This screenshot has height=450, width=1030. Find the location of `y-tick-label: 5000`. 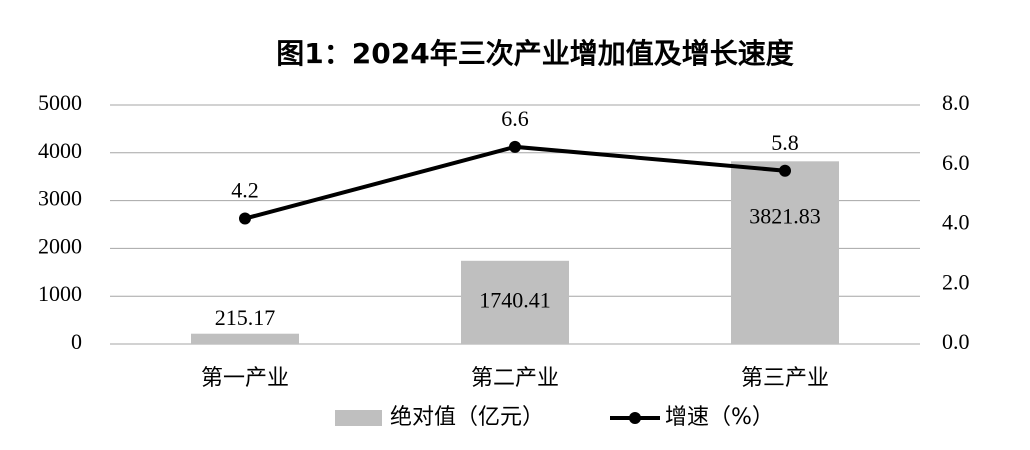

y-tick-label: 5000 is located at coordinates (60, 102).